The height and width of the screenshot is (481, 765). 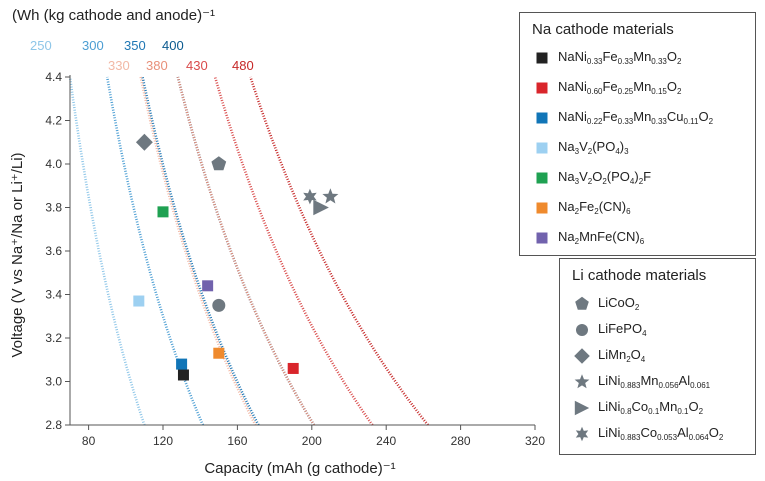 I want to click on energy-label-380: 380, so click(x=157, y=65).